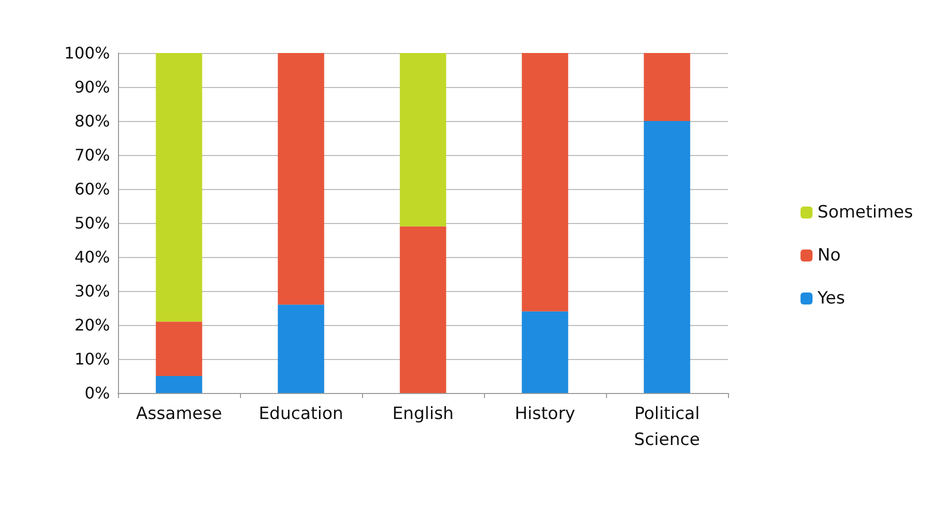 Image resolution: width=939 pixels, height=515 pixels. What do you see at coordinates (866, 212) in the screenshot?
I see `legend-label: Sometimes` at bounding box center [866, 212].